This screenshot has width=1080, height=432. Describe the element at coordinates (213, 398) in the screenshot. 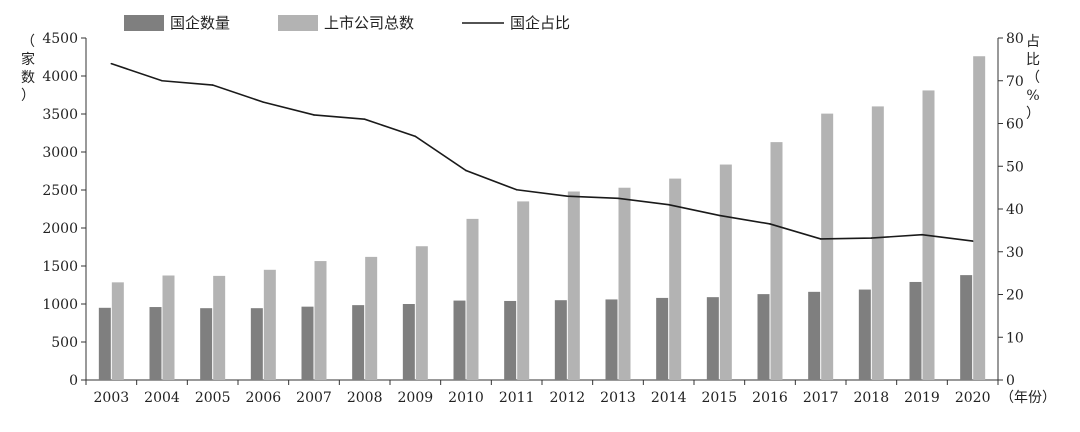

I see `x-tick-label: 2005` at that location.